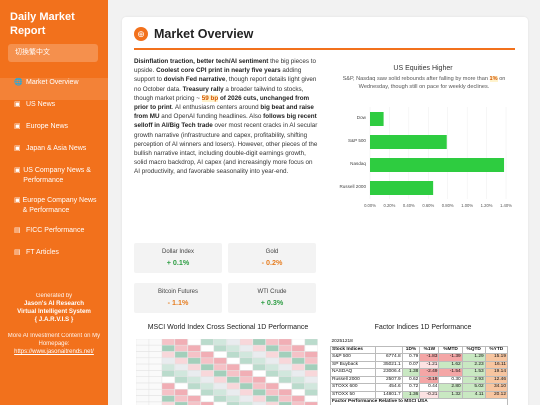 The width and height of the screenshot is (540, 405). What do you see at coordinates (55, 230) in the screenshot?
I see `sidebar-item-label: FICC Performance` at bounding box center [55, 230].